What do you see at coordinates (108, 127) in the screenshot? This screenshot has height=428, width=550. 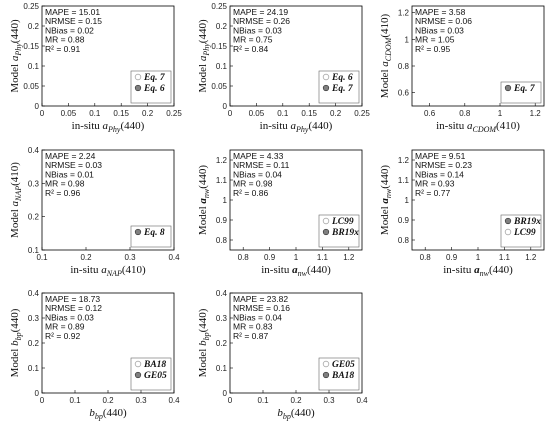 I see `x-axis-label: in-situ aPhy(440)` at bounding box center [108, 127].